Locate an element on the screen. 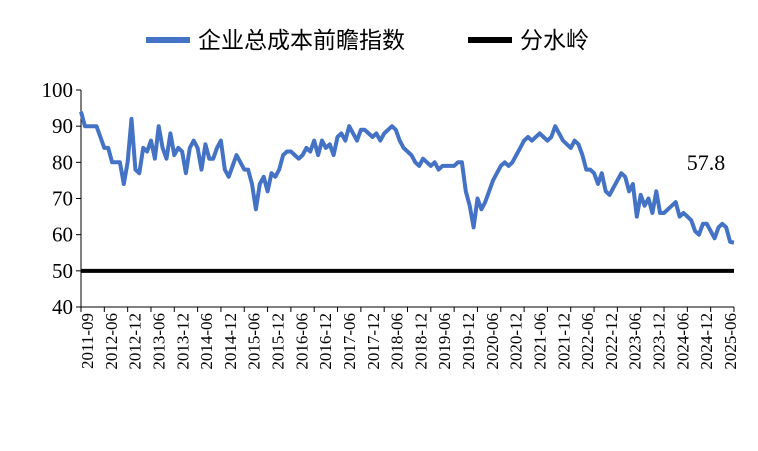 The image size is (758, 451). y-tick-label: 70 is located at coordinates (62, 199).